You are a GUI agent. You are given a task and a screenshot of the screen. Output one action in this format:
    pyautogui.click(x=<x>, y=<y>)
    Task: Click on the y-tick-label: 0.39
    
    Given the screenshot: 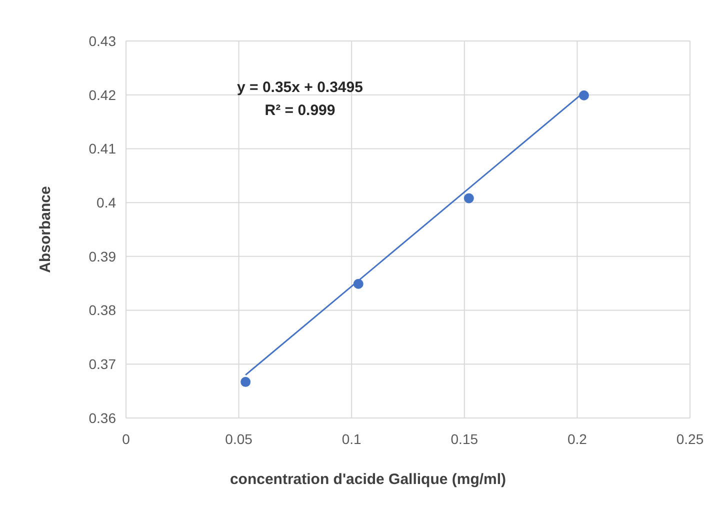 What is the action you would take?
    pyautogui.click(x=102, y=256)
    